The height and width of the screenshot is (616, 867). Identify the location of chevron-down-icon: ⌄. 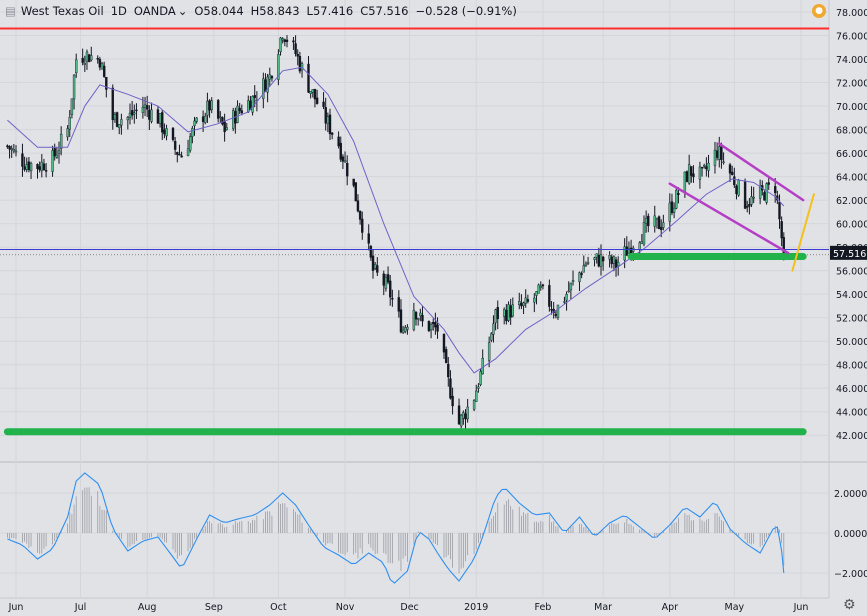
(182, 11).